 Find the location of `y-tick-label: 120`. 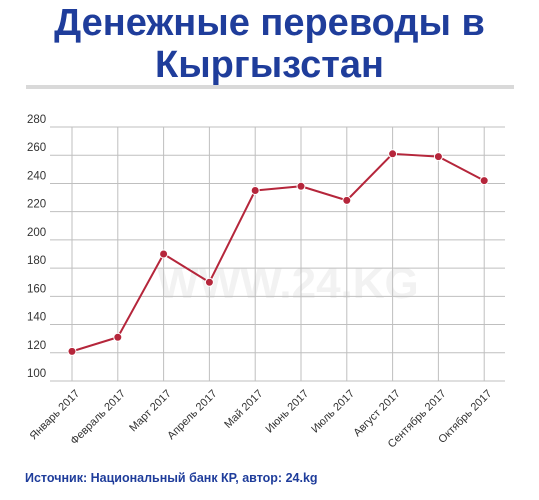

y-tick-label: 120 is located at coordinates (36, 346).